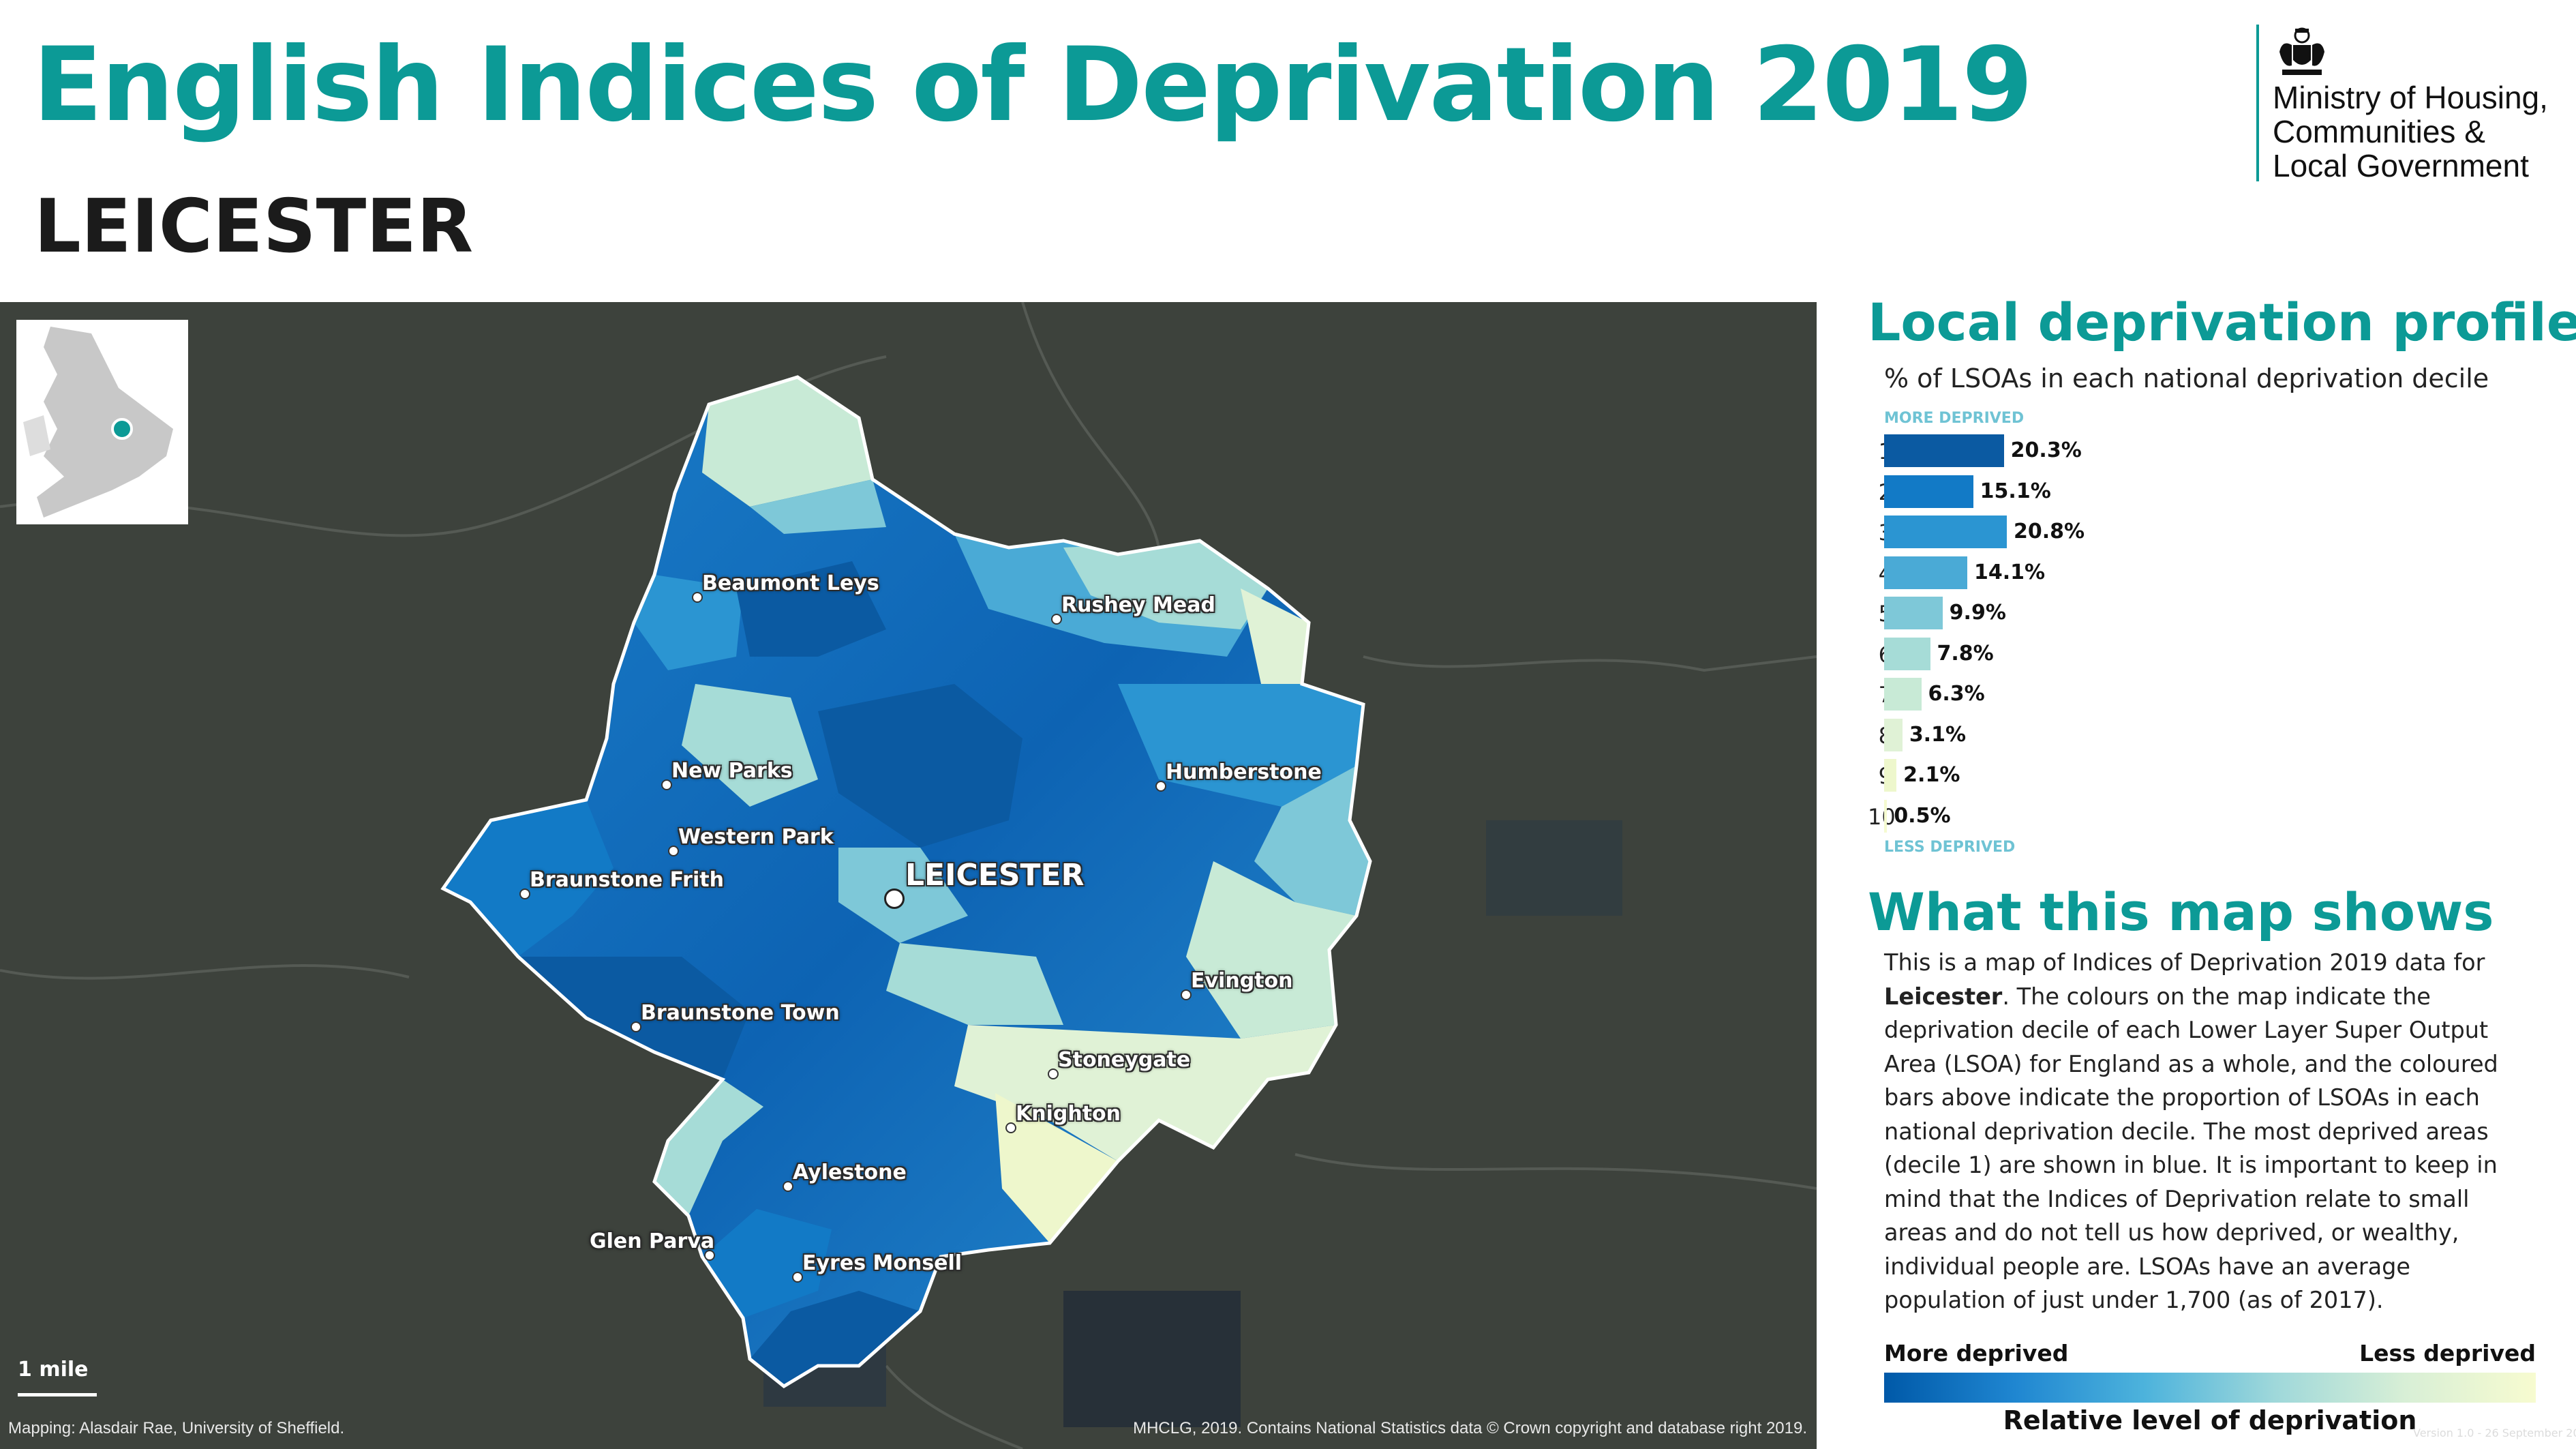 The height and width of the screenshot is (1449, 2576). What do you see at coordinates (791, 583) in the screenshot?
I see `place-label: Beaumont Leys` at bounding box center [791, 583].